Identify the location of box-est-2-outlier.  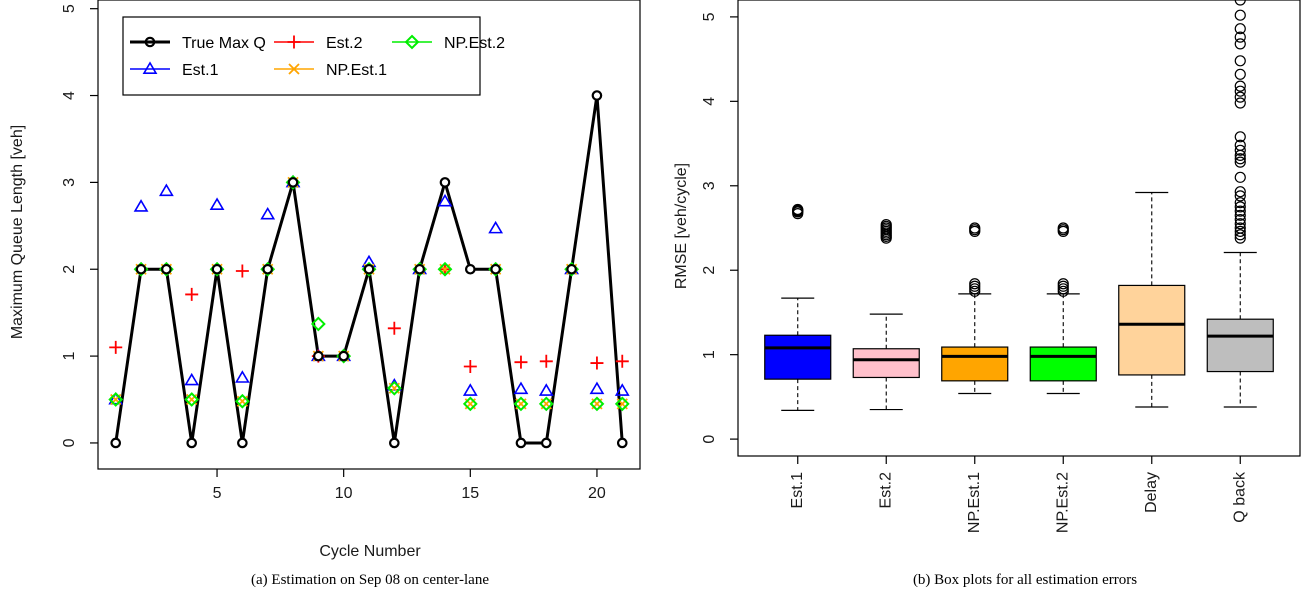
(886, 225).